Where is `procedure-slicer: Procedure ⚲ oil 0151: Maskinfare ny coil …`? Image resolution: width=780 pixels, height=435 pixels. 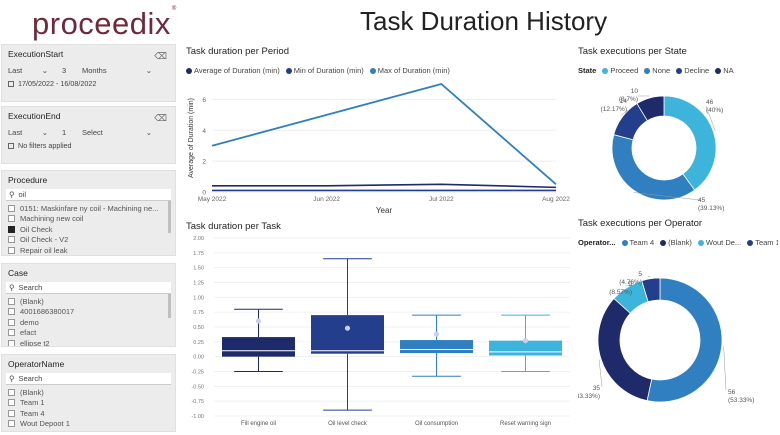
procedure-slicer: Procedure ⚲ oil 0151: Maskinfare ny coil … is located at coordinates (88, 213).